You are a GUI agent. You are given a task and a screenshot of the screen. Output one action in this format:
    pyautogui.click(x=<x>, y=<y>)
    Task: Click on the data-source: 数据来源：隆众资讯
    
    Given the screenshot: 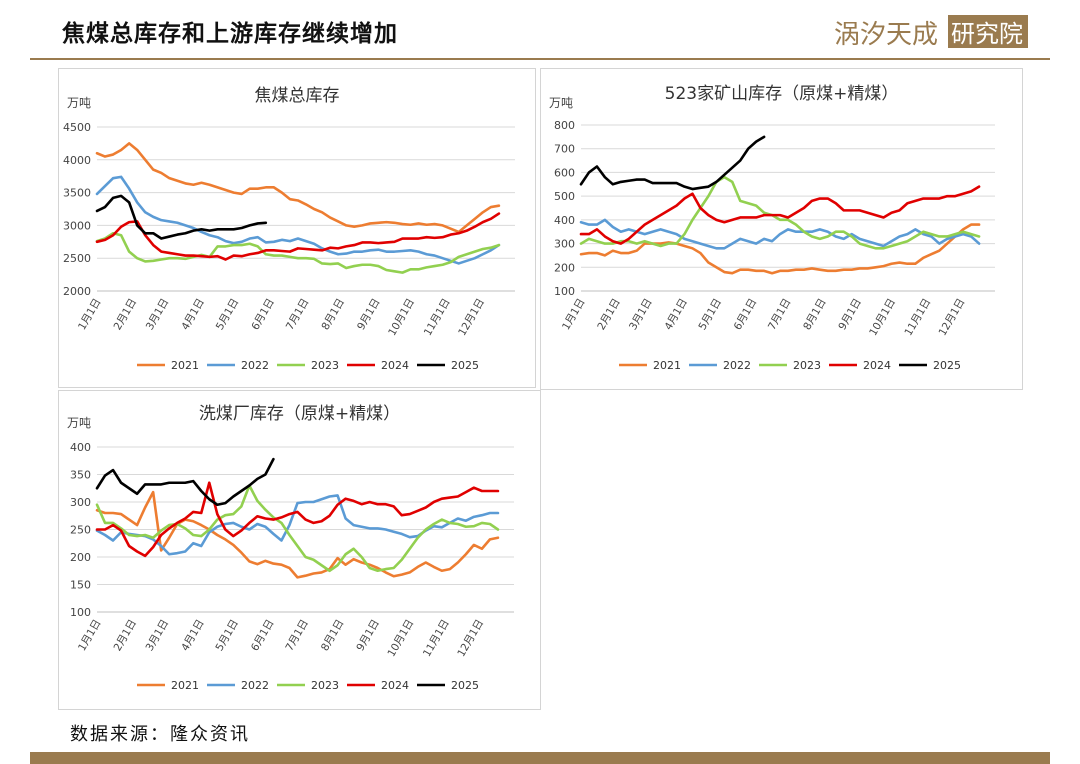 What is the action you would take?
    pyautogui.click(x=160, y=734)
    